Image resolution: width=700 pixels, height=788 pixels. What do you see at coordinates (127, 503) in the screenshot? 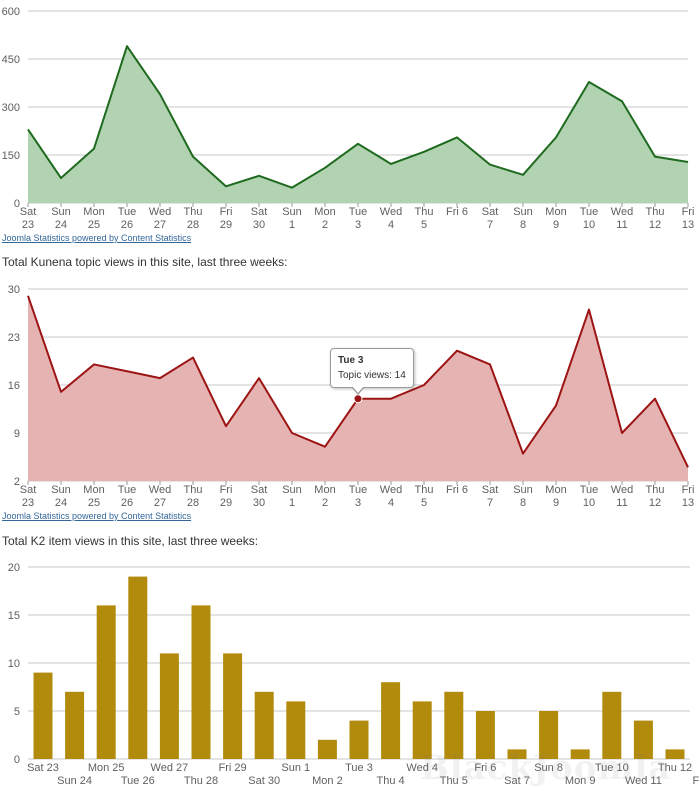
I see `c2-xtick-date: 26` at bounding box center [127, 503].